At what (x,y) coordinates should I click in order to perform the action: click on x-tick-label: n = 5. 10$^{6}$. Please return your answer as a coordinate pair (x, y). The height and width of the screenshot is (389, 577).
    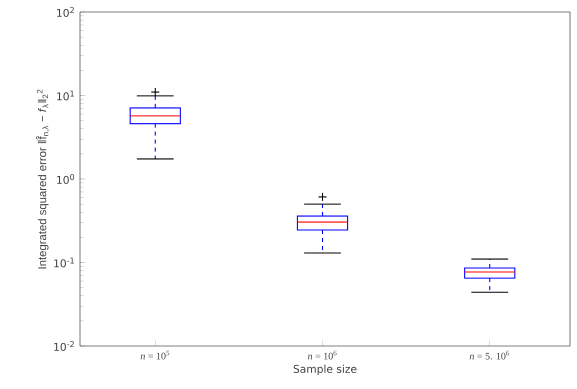
    Looking at the image, I should click on (490, 355).